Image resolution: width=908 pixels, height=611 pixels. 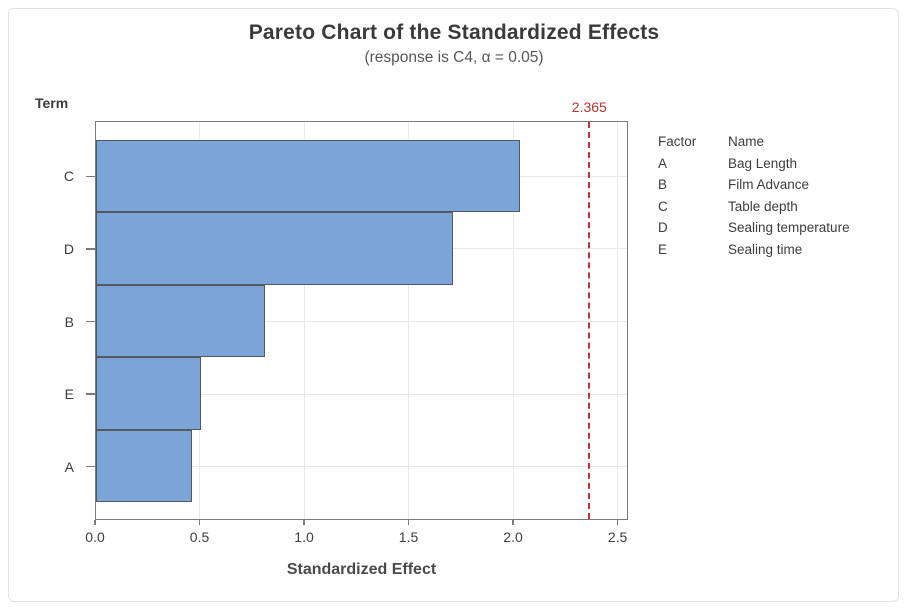 What do you see at coordinates (69, 321) in the screenshot?
I see `y-category-label-B: B` at bounding box center [69, 321].